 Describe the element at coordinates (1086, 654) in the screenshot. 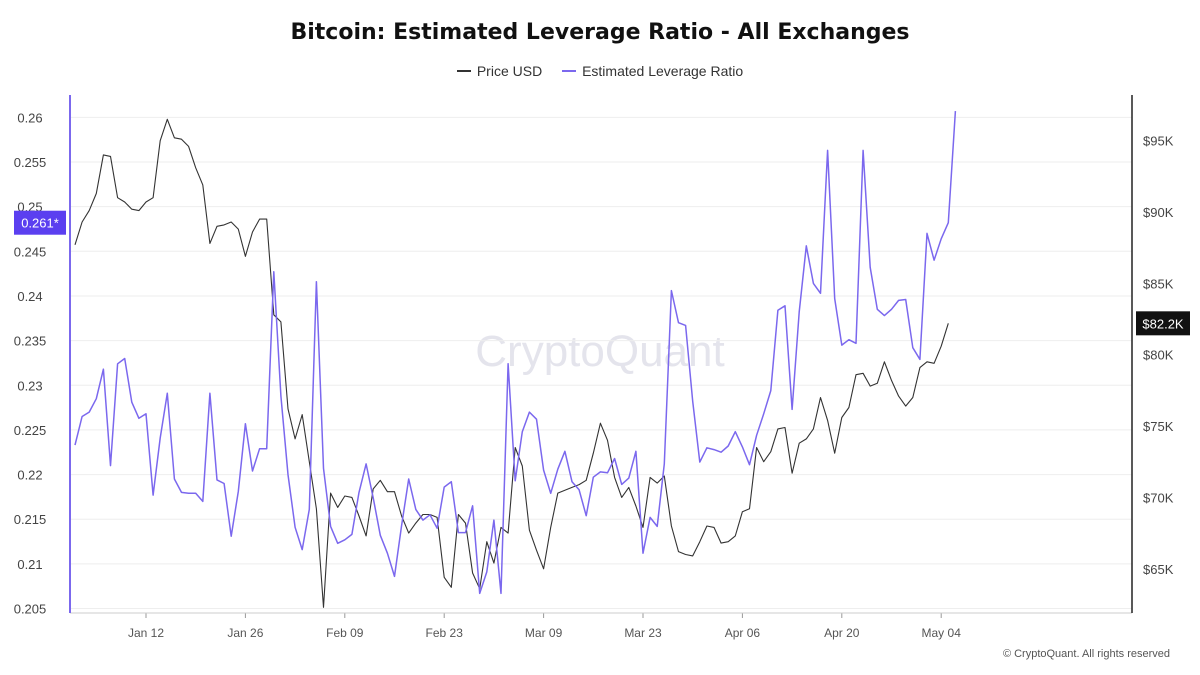

I see `copyright-text: © CryptoQuant. All rights reserved` at that location.